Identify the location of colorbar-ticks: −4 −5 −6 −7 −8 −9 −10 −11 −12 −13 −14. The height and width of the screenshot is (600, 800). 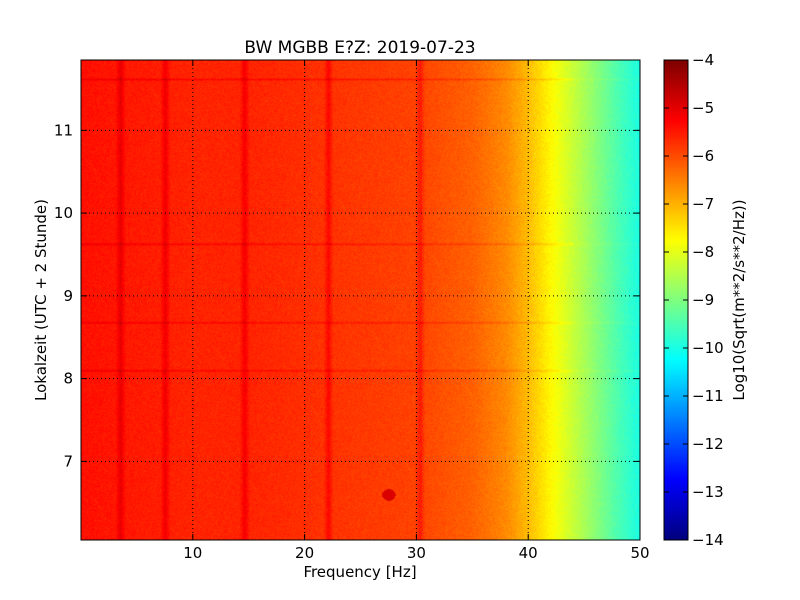
(694, 300).